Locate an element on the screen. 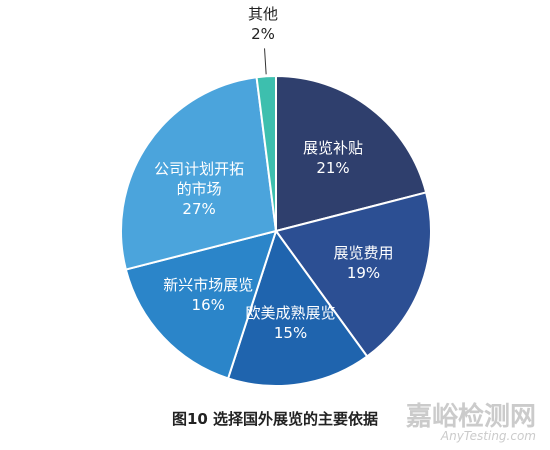  watermark: 嘉峪检测网 AnyTesting.com is located at coordinates (471, 419).